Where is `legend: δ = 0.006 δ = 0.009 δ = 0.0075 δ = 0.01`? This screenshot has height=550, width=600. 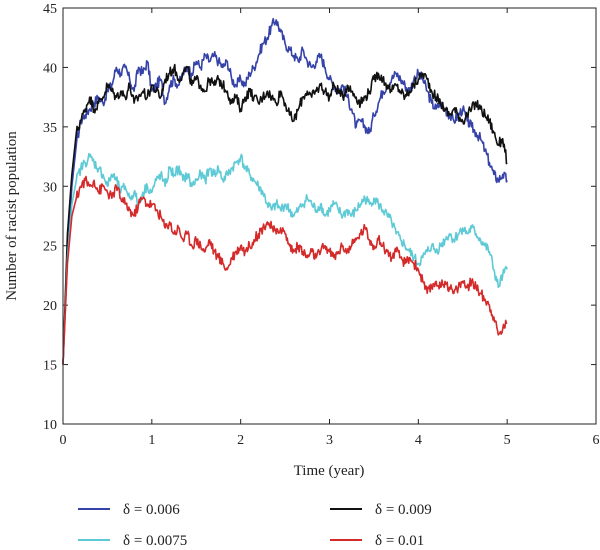 legend: δ = 0.006 δ = 0.009 δ = 0.0075 δ = 0.01 is located at coordinates (255, 525).